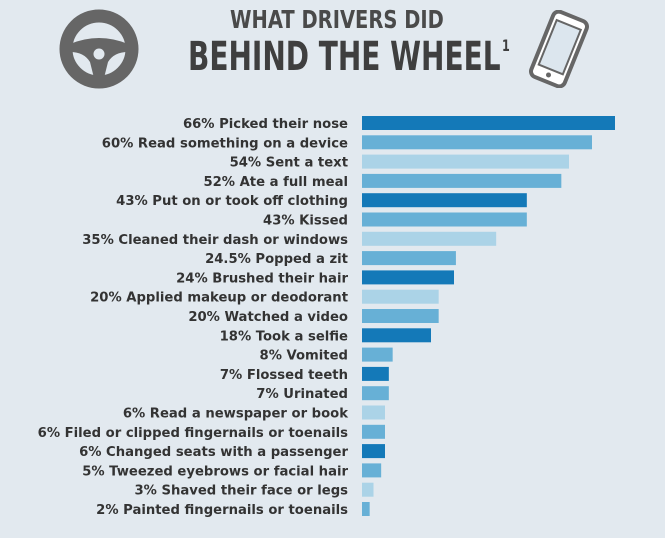 This screenshot has width=665, height=538. I want to click on steering-wheel-icon, so click(99, 49).